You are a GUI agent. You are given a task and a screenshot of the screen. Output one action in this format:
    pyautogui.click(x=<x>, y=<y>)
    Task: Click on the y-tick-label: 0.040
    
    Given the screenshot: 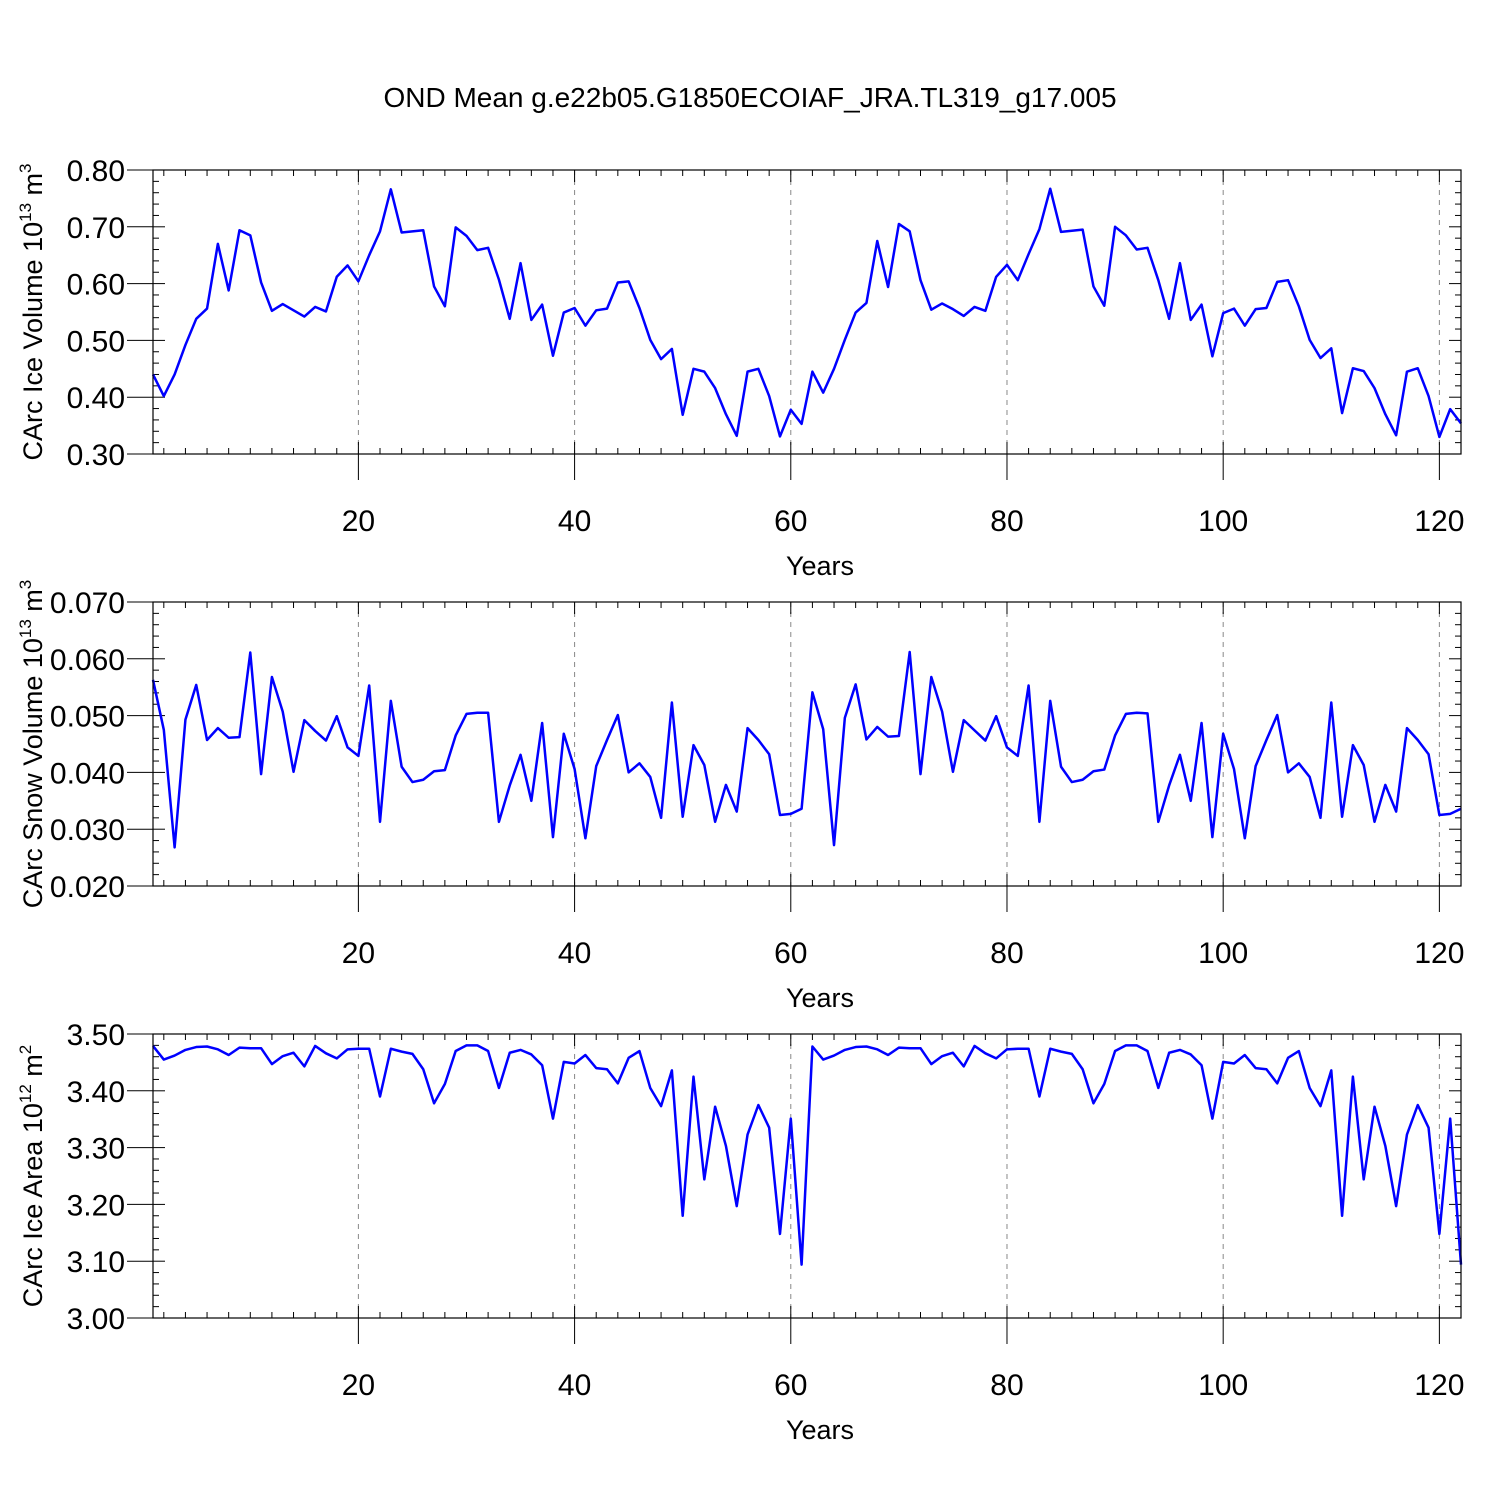 What is the action you would take?
    pyautogui.click(x=87, y=773)
    